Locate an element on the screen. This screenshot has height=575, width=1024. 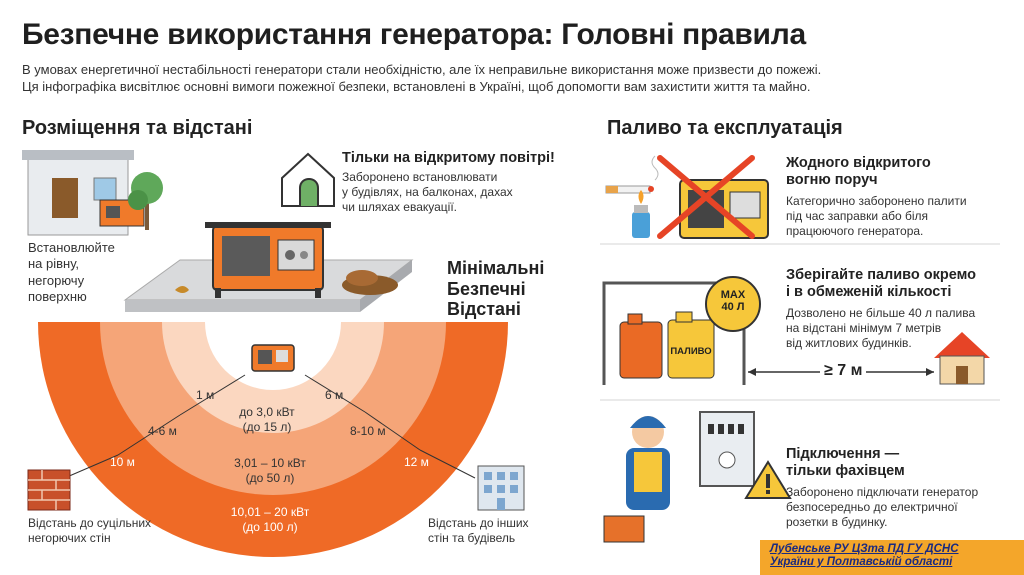
generator-illustration is located at coordinates (268, 260).